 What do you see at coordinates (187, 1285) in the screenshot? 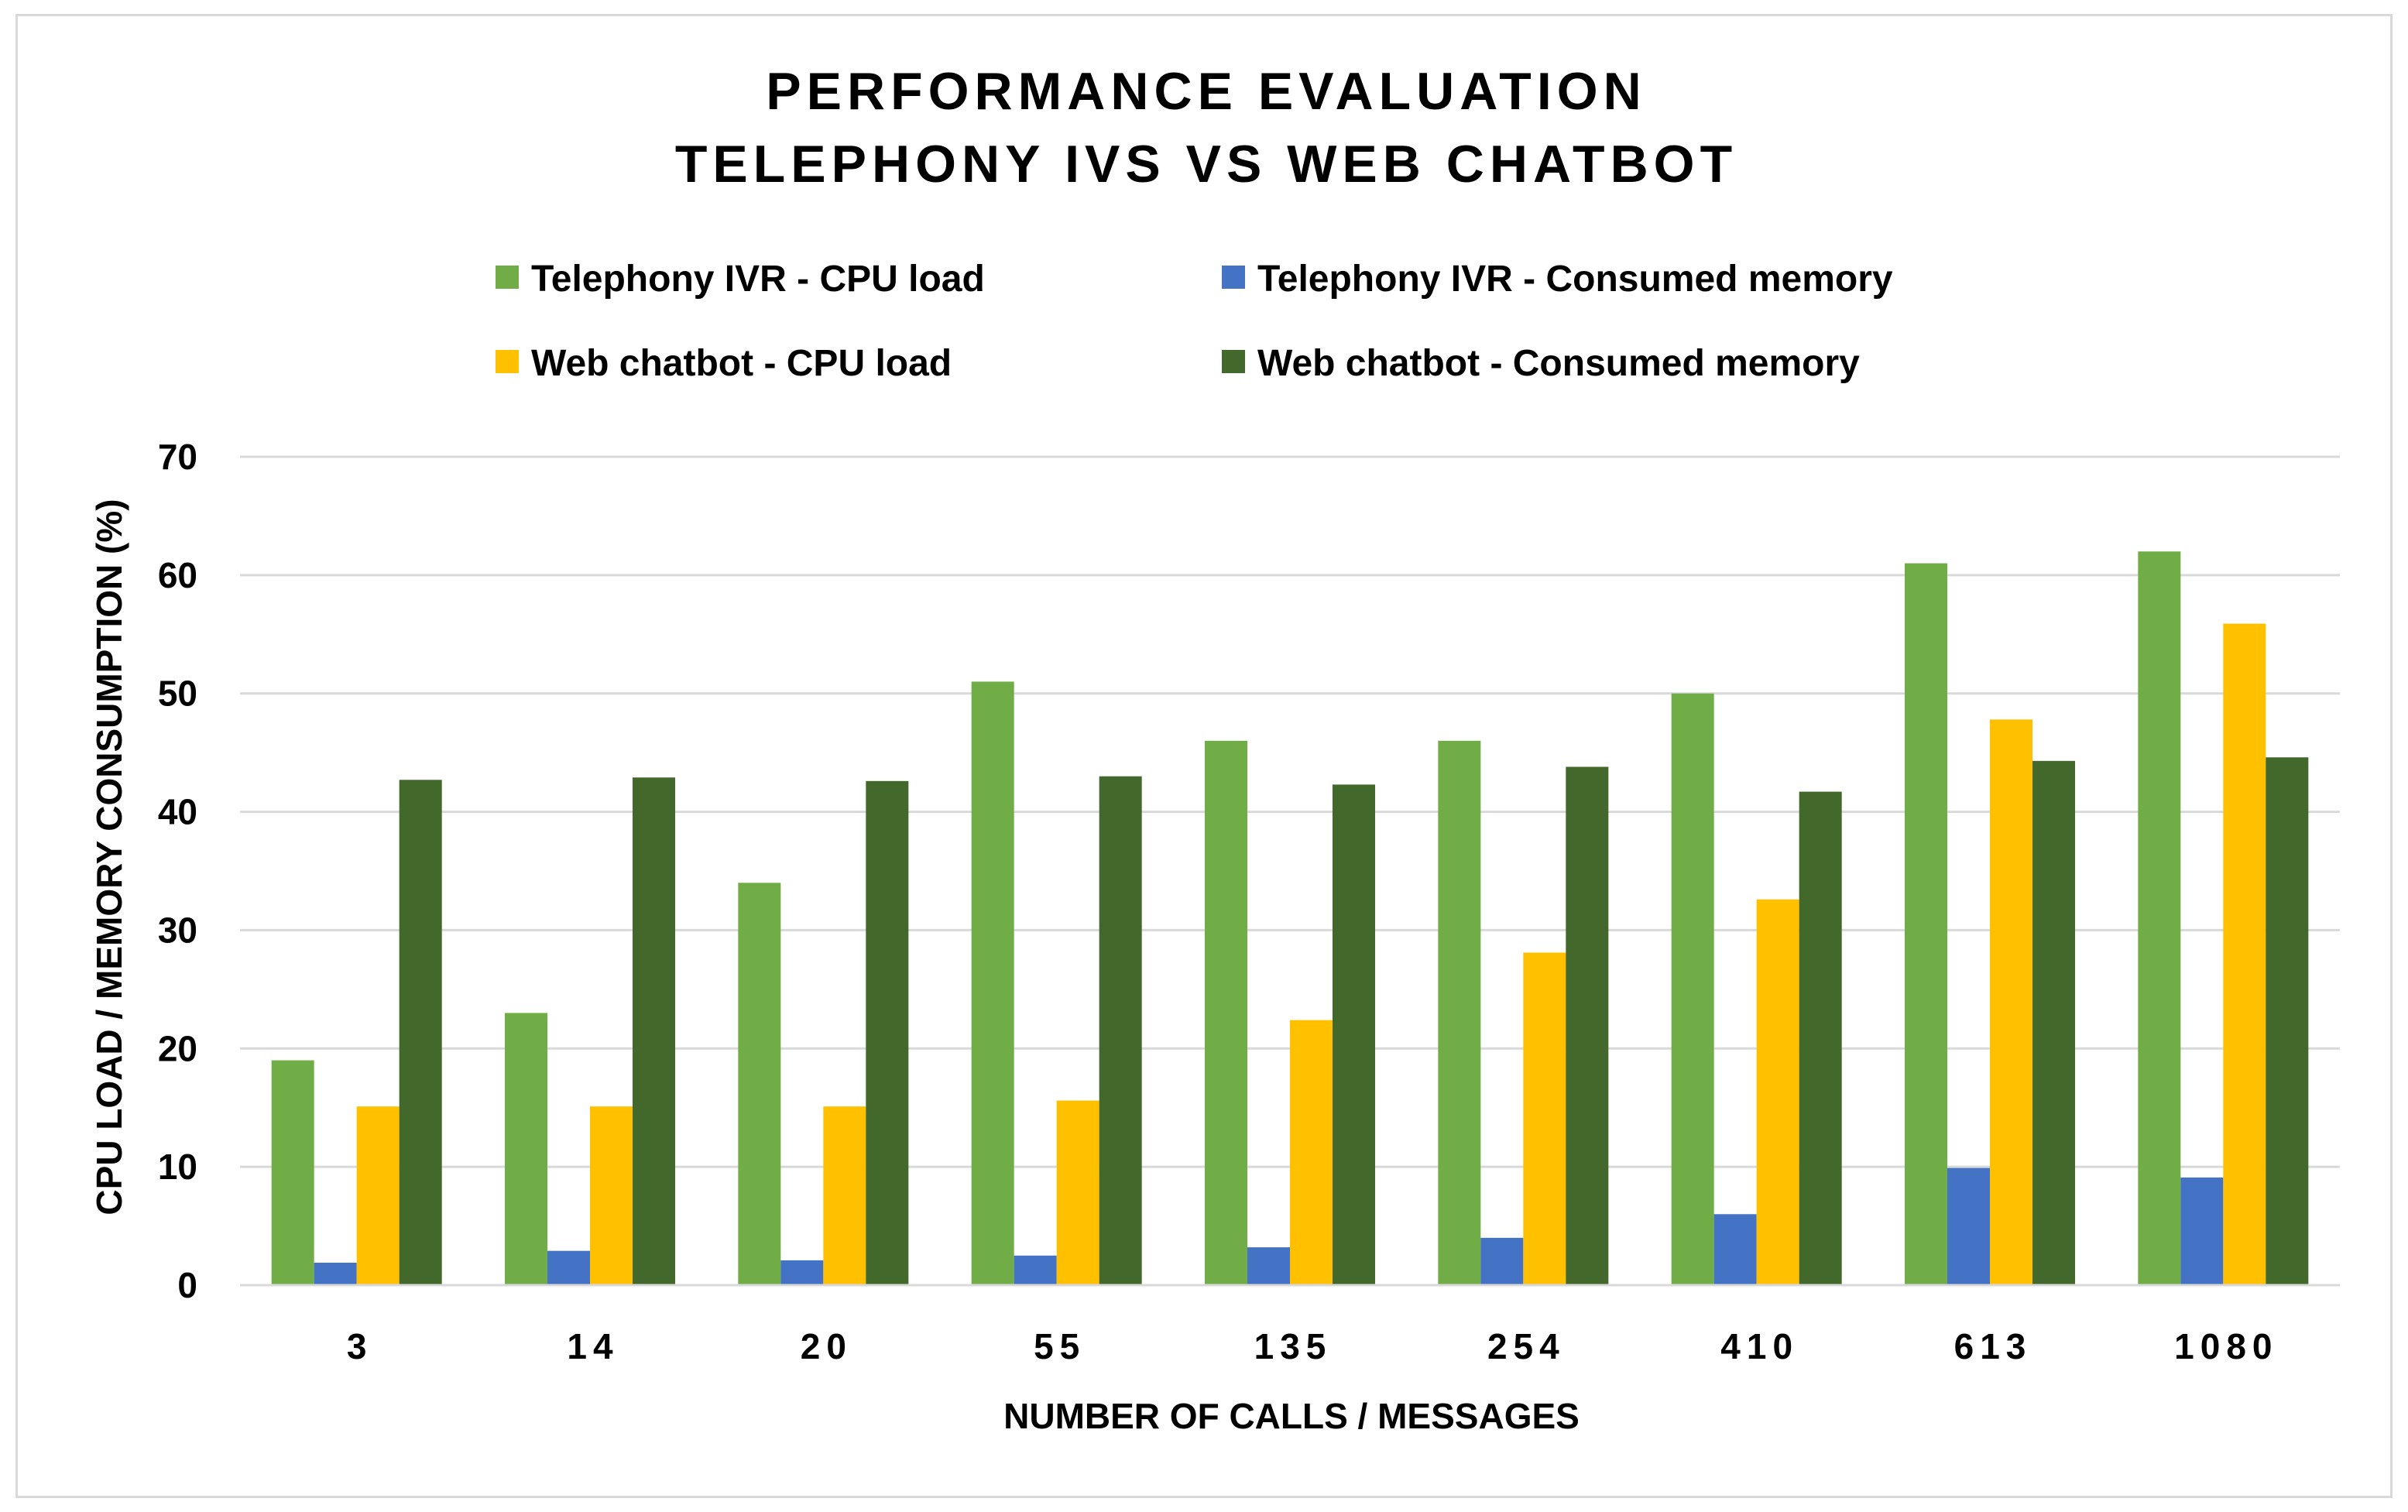
I see `y-tick-label: 0` at bounding box center [187, 1285].